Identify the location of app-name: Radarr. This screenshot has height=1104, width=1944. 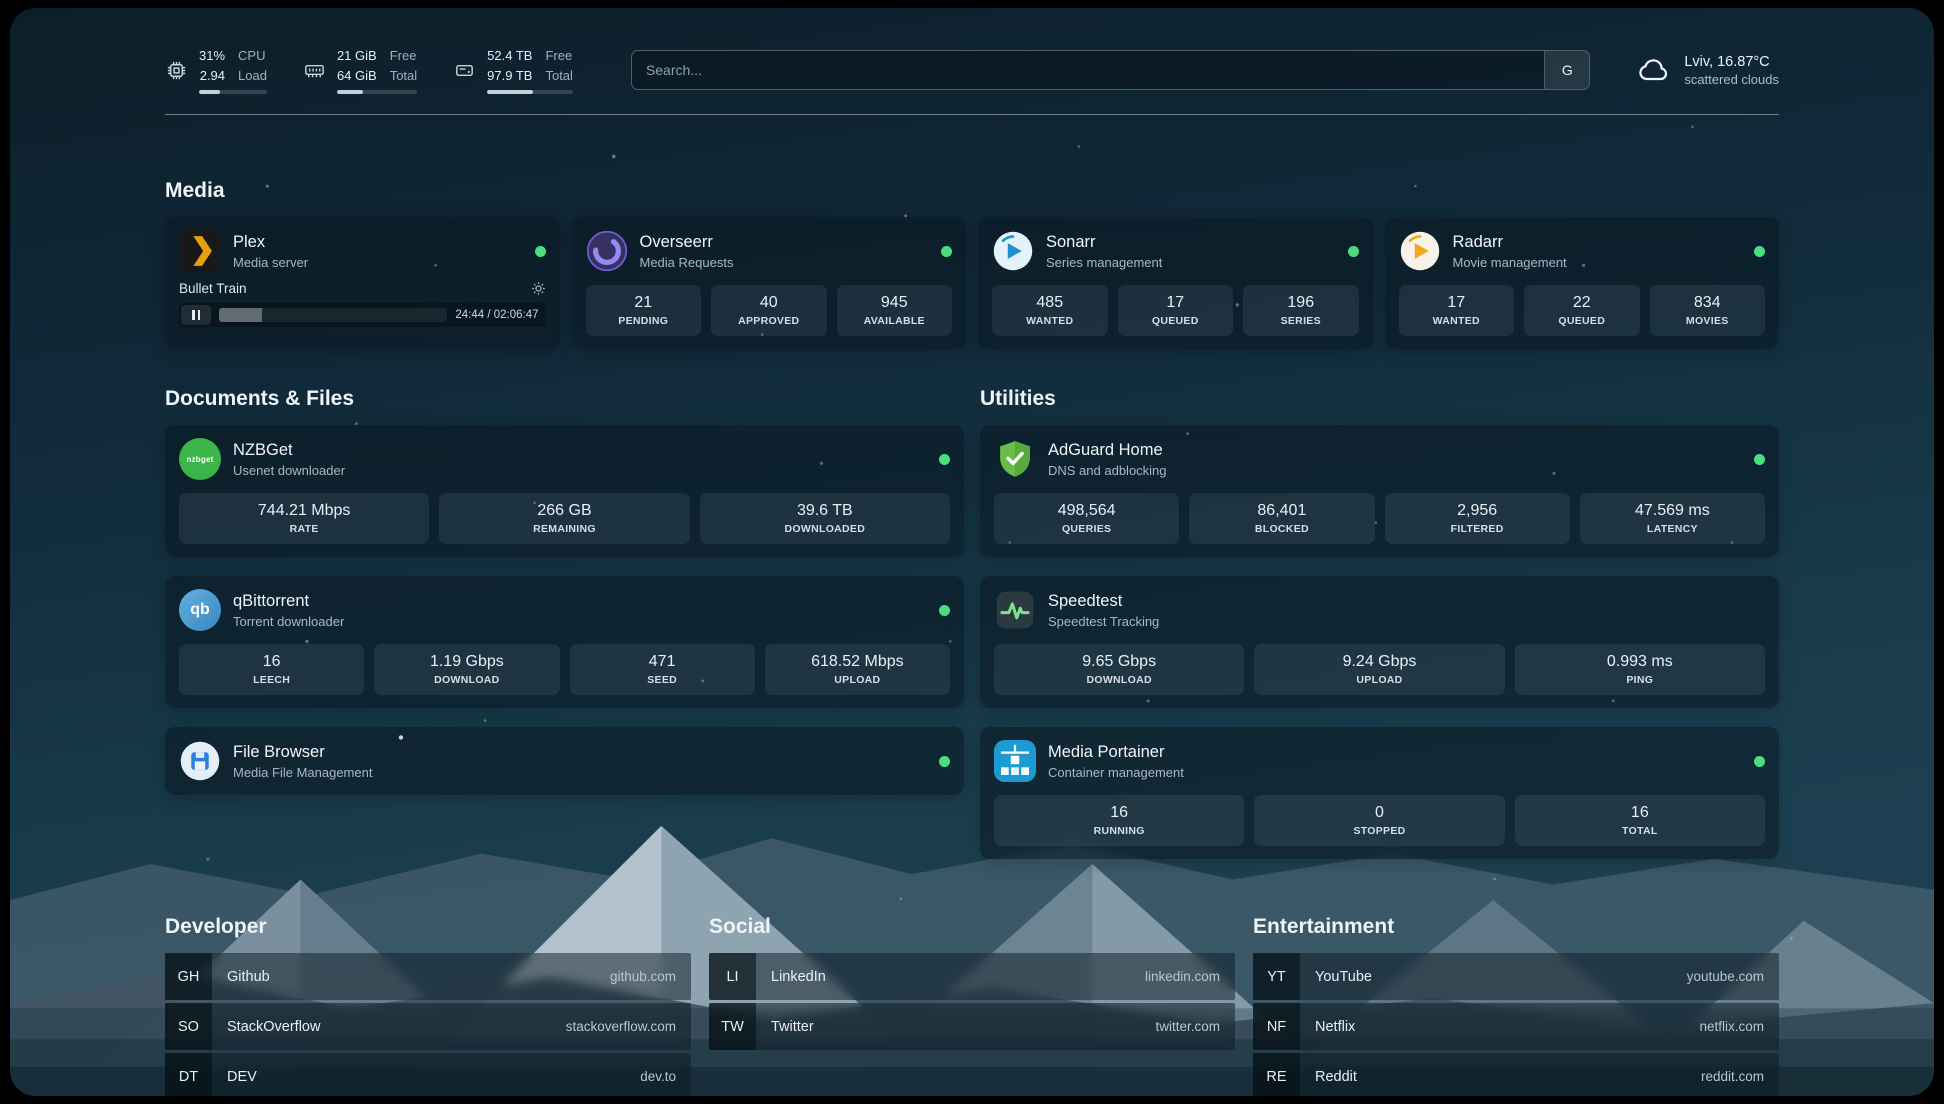
(1477, 241).